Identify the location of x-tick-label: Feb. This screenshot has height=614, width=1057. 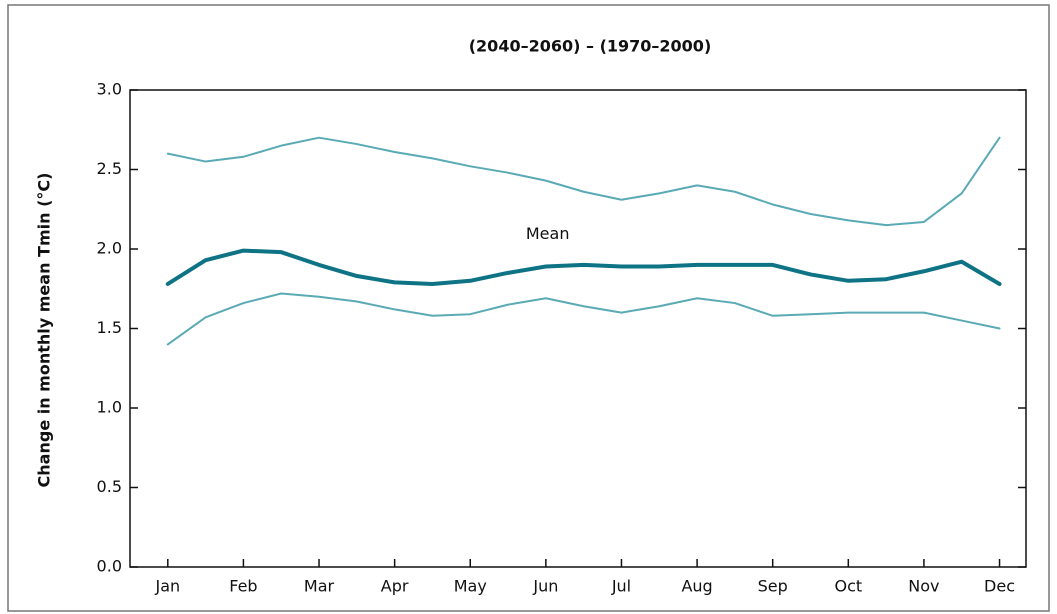
(243, 586).